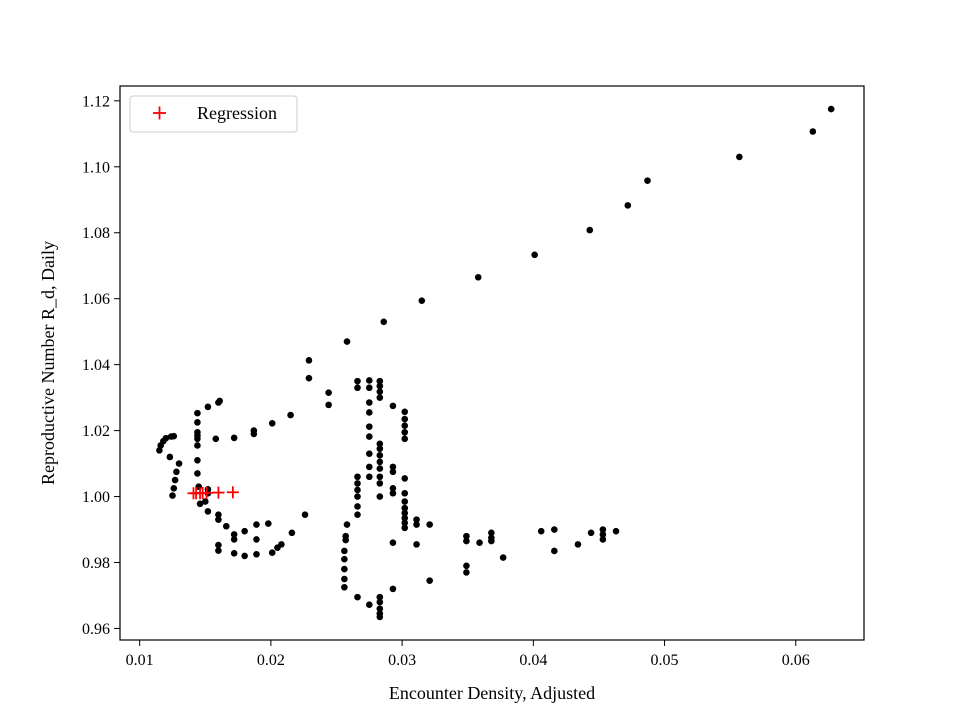 The height and width of the screenshot is (720, 960). I want to click on x-tick-label: 0.06, so click(796, 660).